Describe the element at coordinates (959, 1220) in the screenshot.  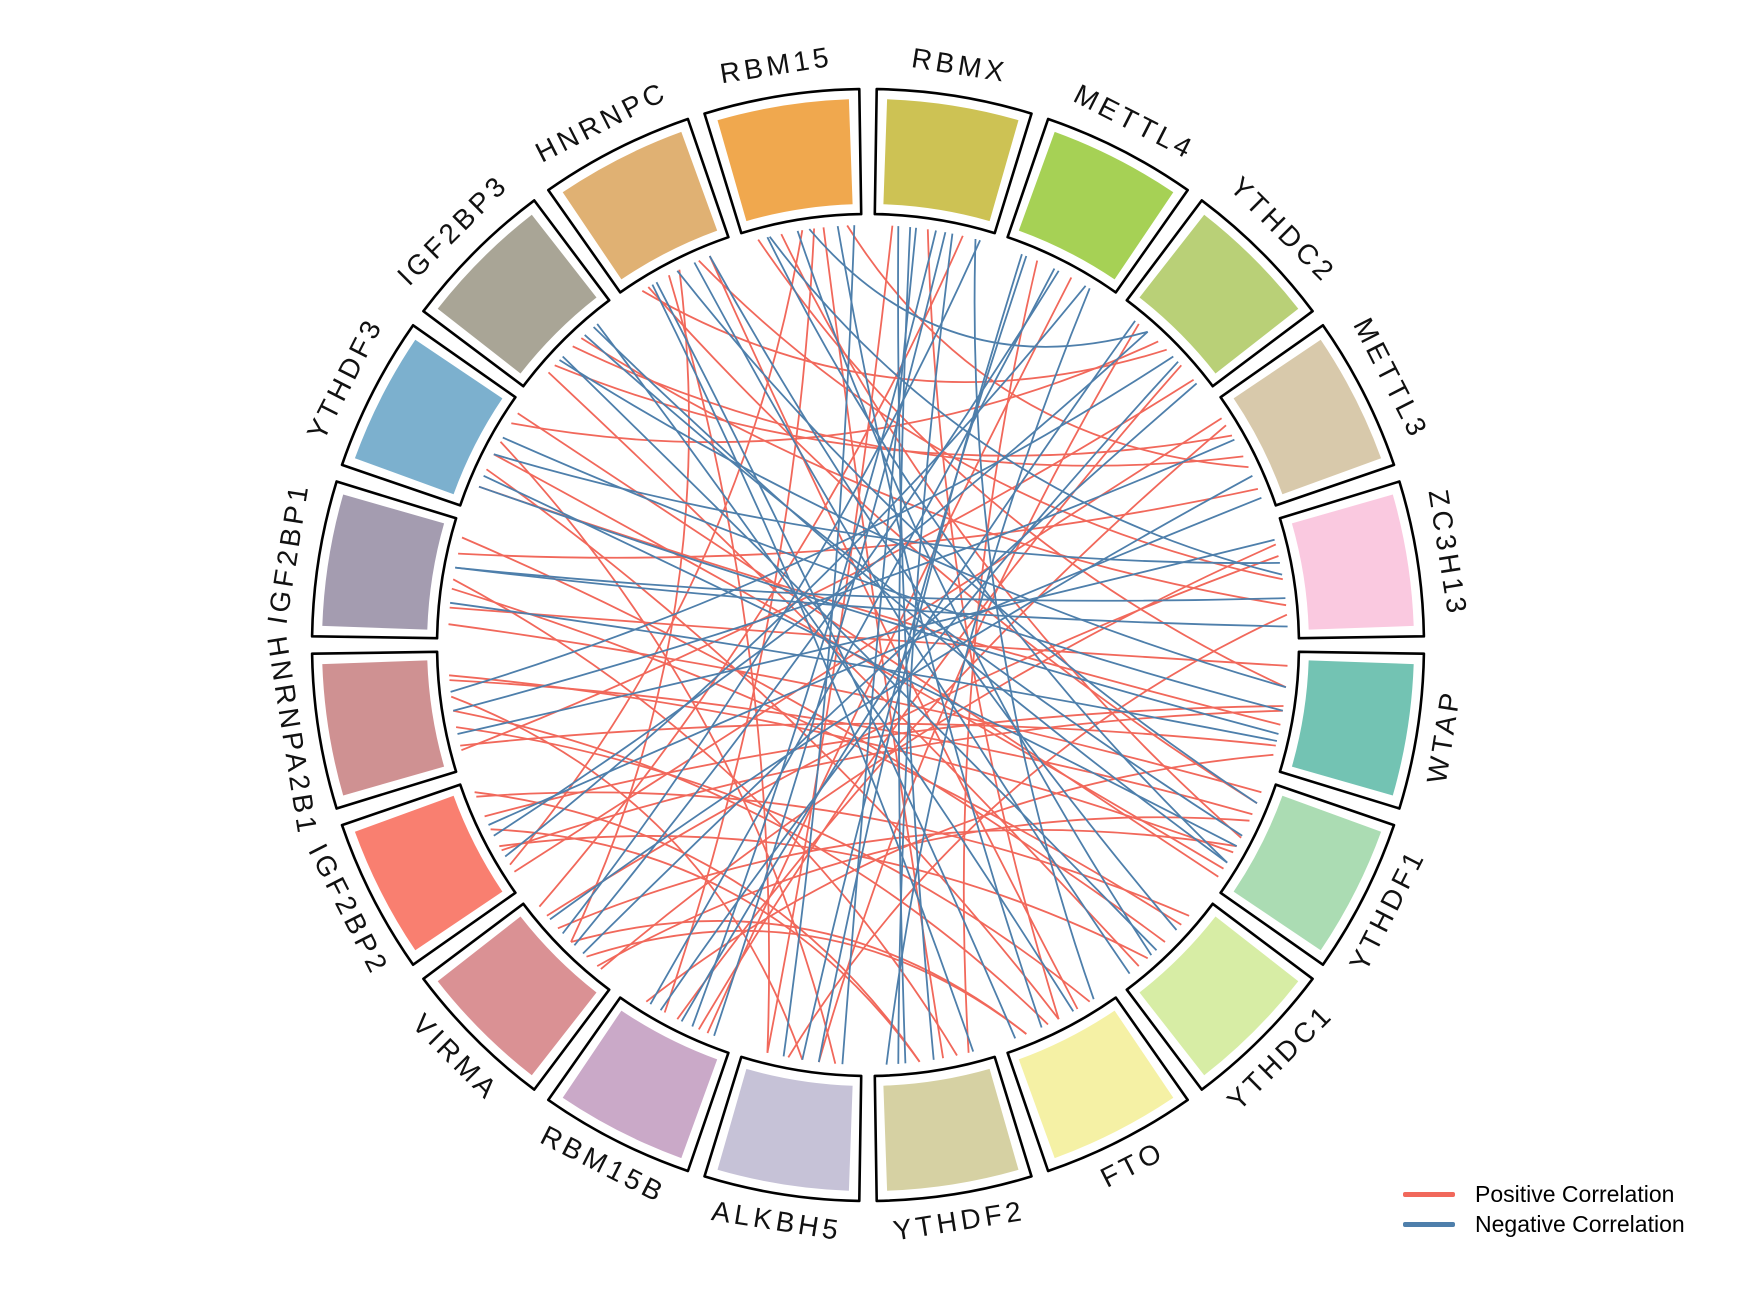
I see `sector-label: YTHDF2` at that location.